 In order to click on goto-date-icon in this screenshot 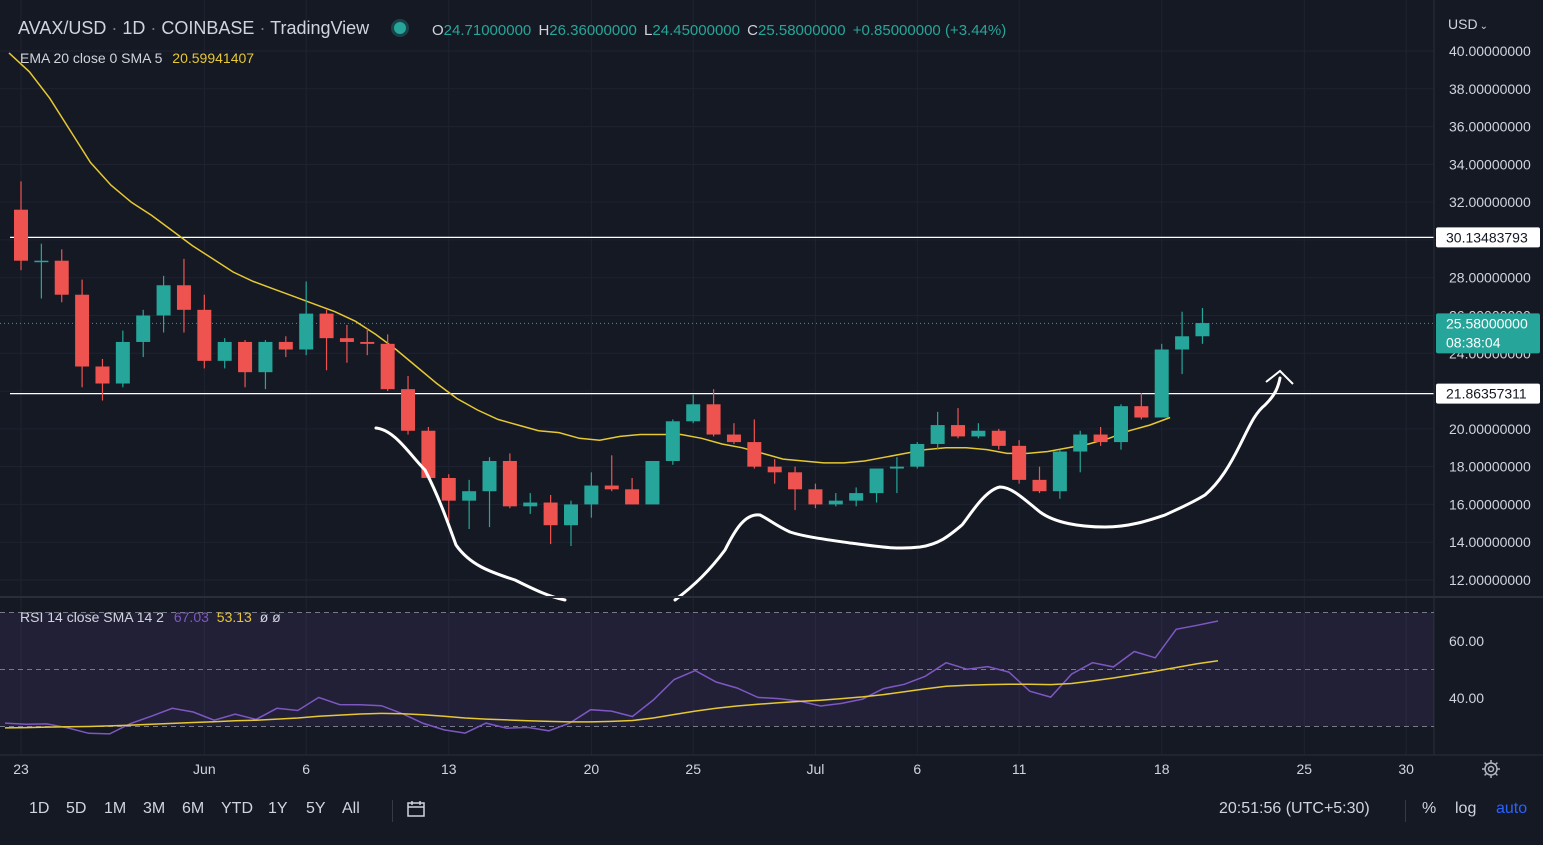, I will do `click(415, 808)`.